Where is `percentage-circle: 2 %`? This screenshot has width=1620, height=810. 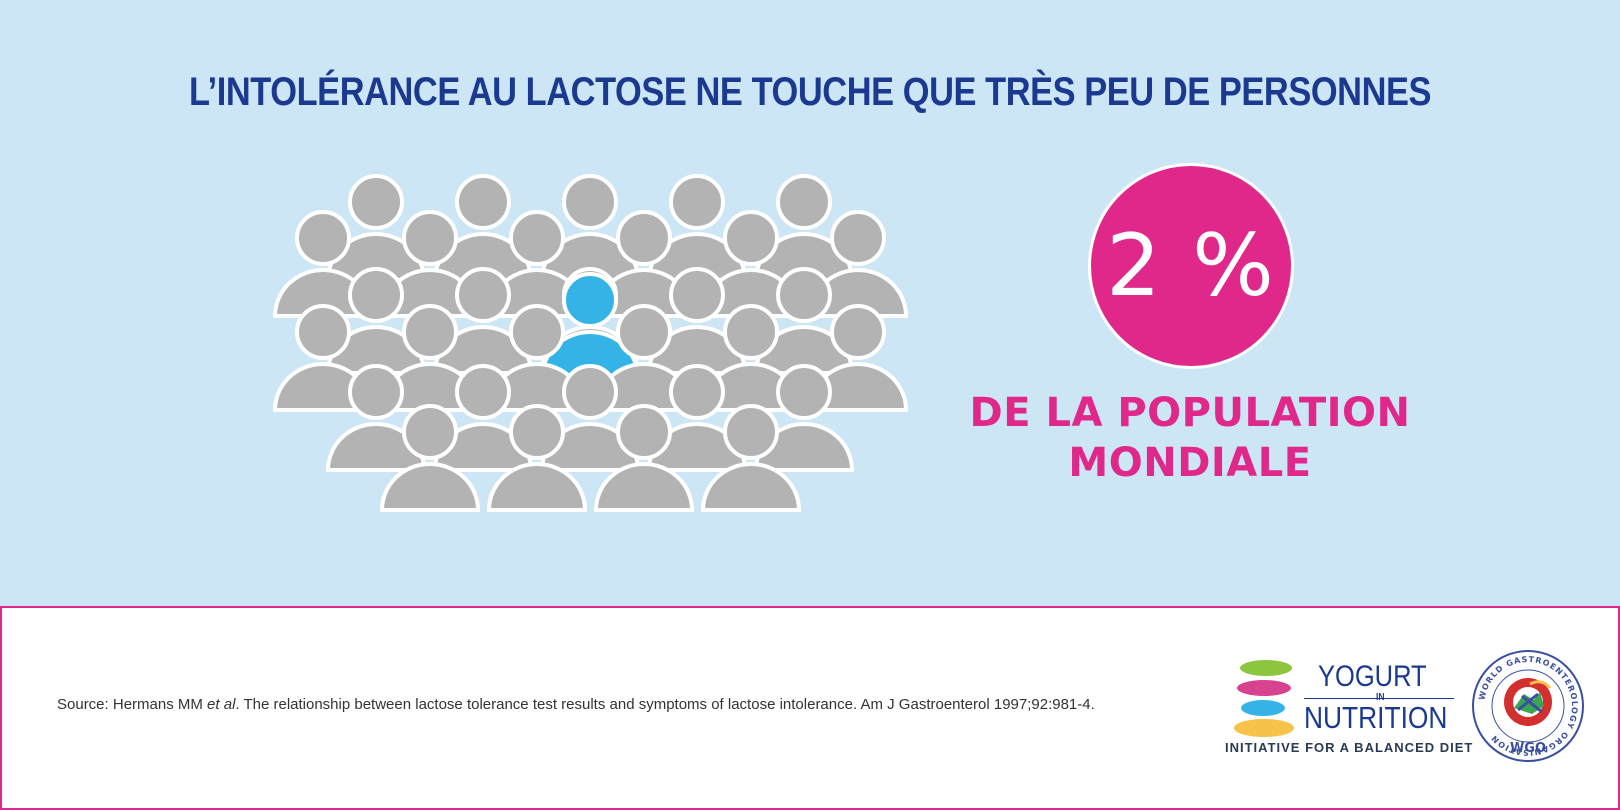
percentage-circle: 2 % is located at coordinates (1191, 266).